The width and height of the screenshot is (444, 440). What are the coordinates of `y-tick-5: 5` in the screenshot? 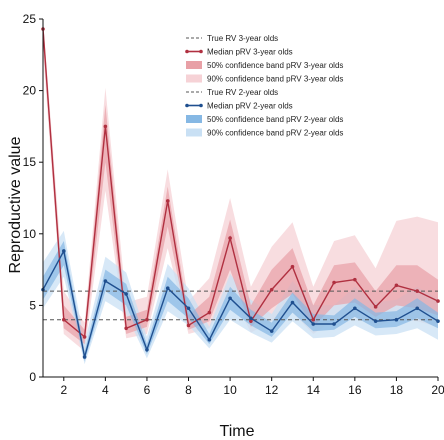 It's located at (32, 305).